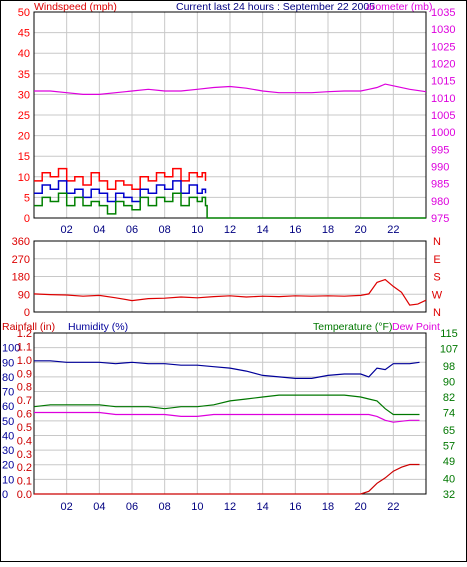  What do you see at coordinates (98, 327) in the screenshot?
I see `humidity-label: Humidity (%)` at bounding box center [98, 327].